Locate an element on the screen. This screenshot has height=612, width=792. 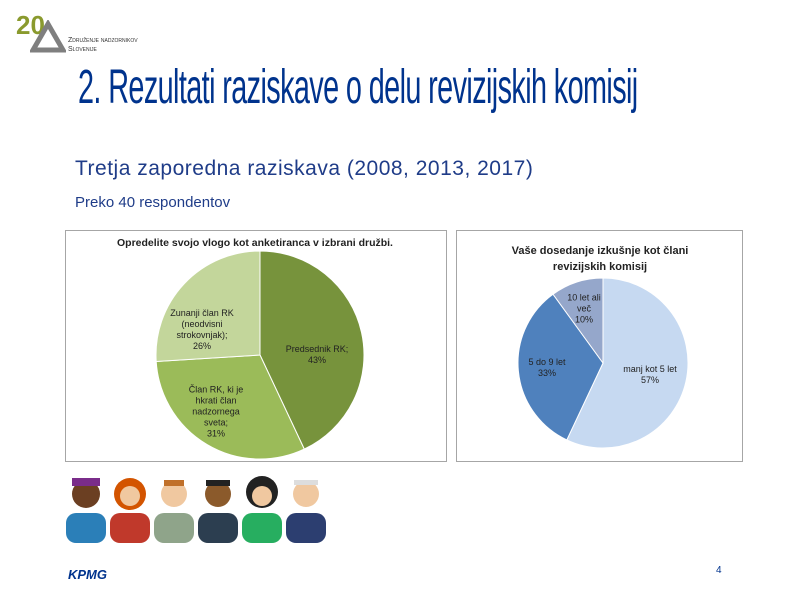
slice-value: 26% is located at coordinates (201, 346).